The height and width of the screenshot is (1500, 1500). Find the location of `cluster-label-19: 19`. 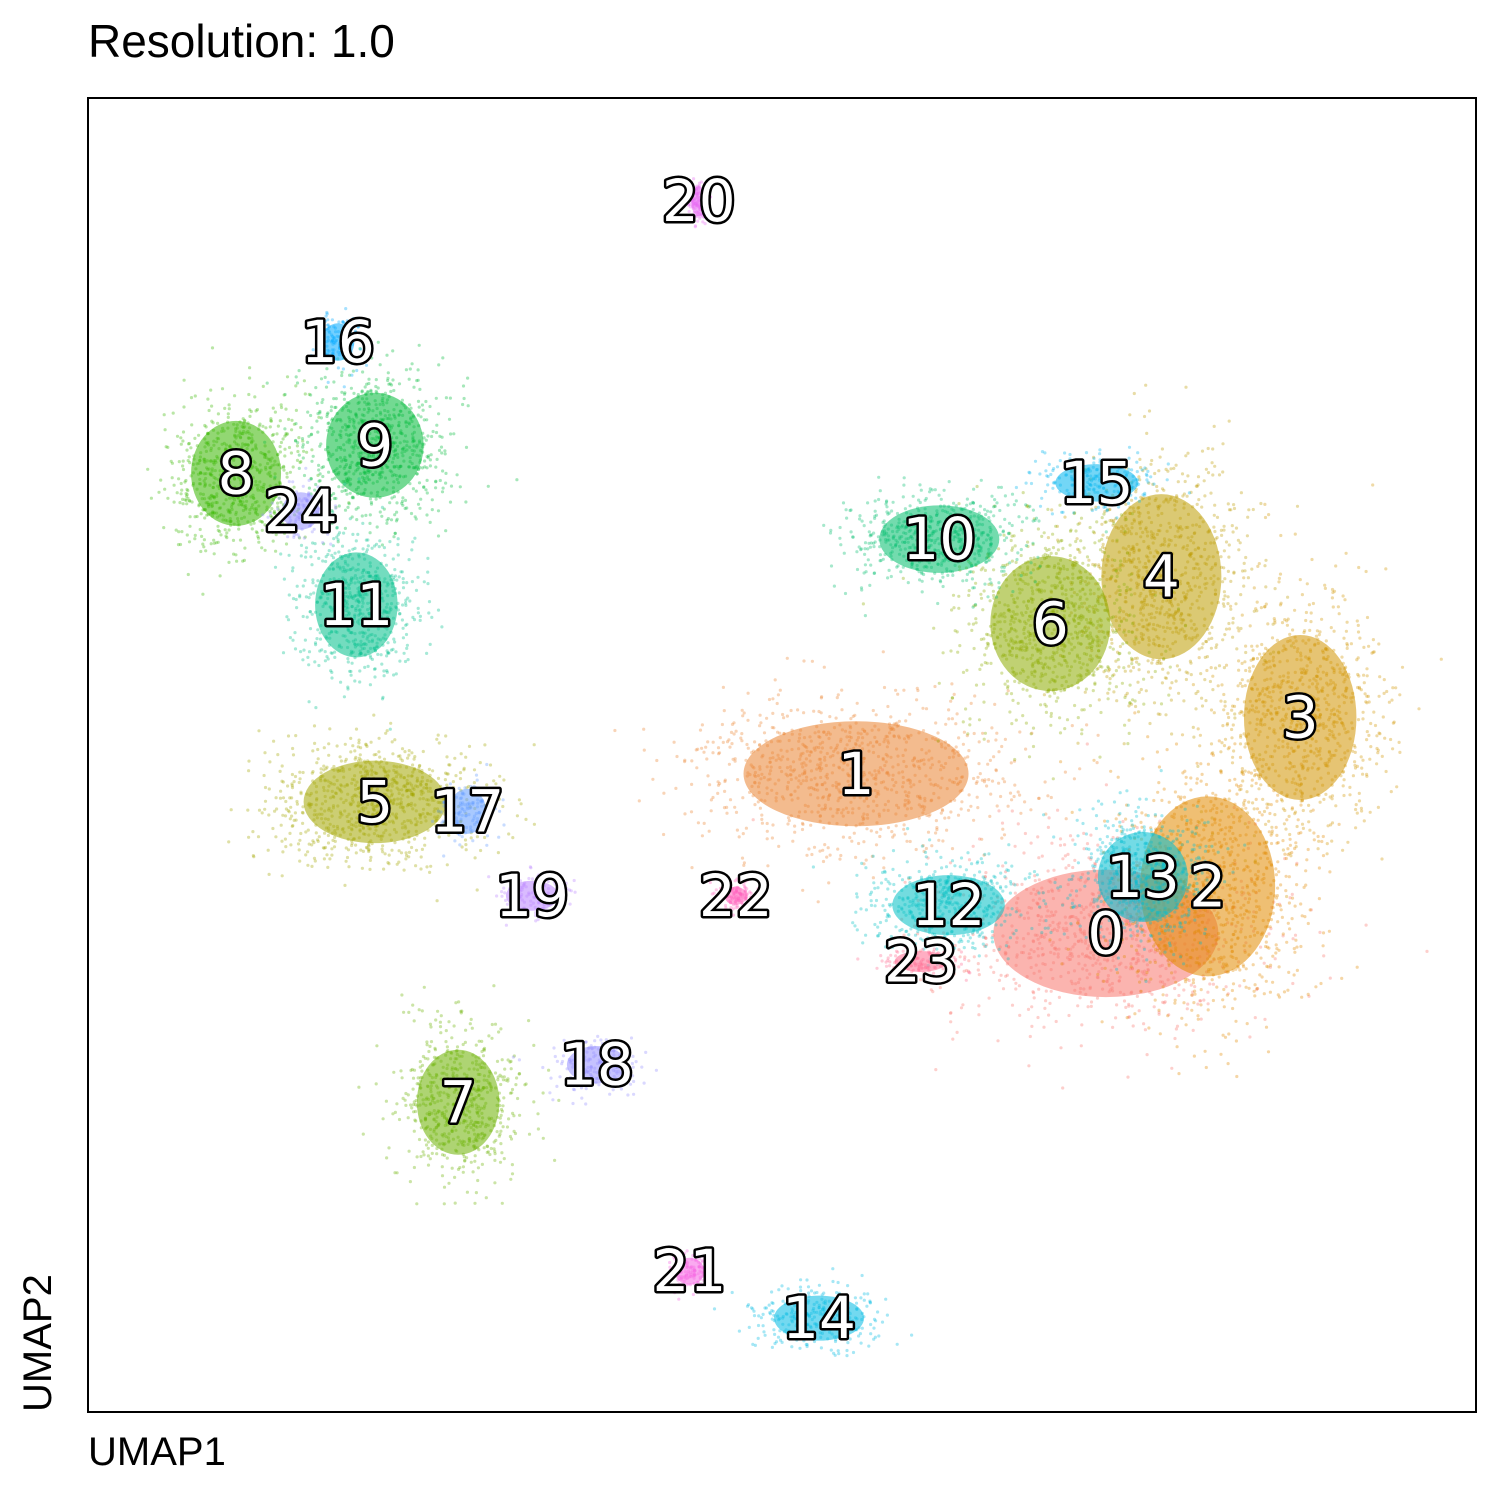

cluster-label-19: 19 is located at coordinates (532, 896).